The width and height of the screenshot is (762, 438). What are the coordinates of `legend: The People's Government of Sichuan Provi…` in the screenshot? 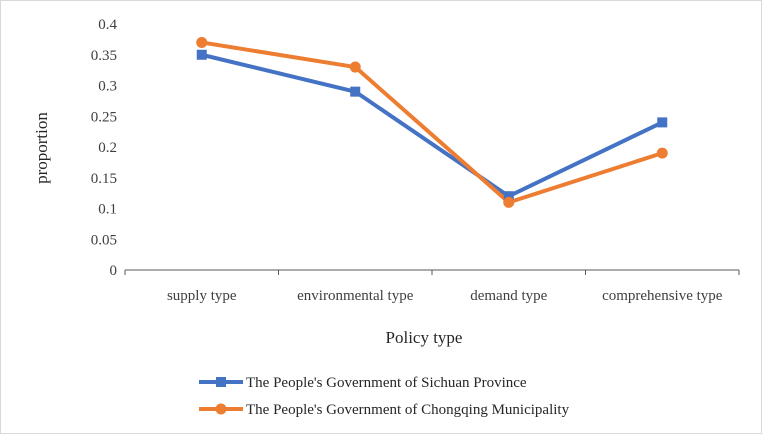 It's located at (384, 396).